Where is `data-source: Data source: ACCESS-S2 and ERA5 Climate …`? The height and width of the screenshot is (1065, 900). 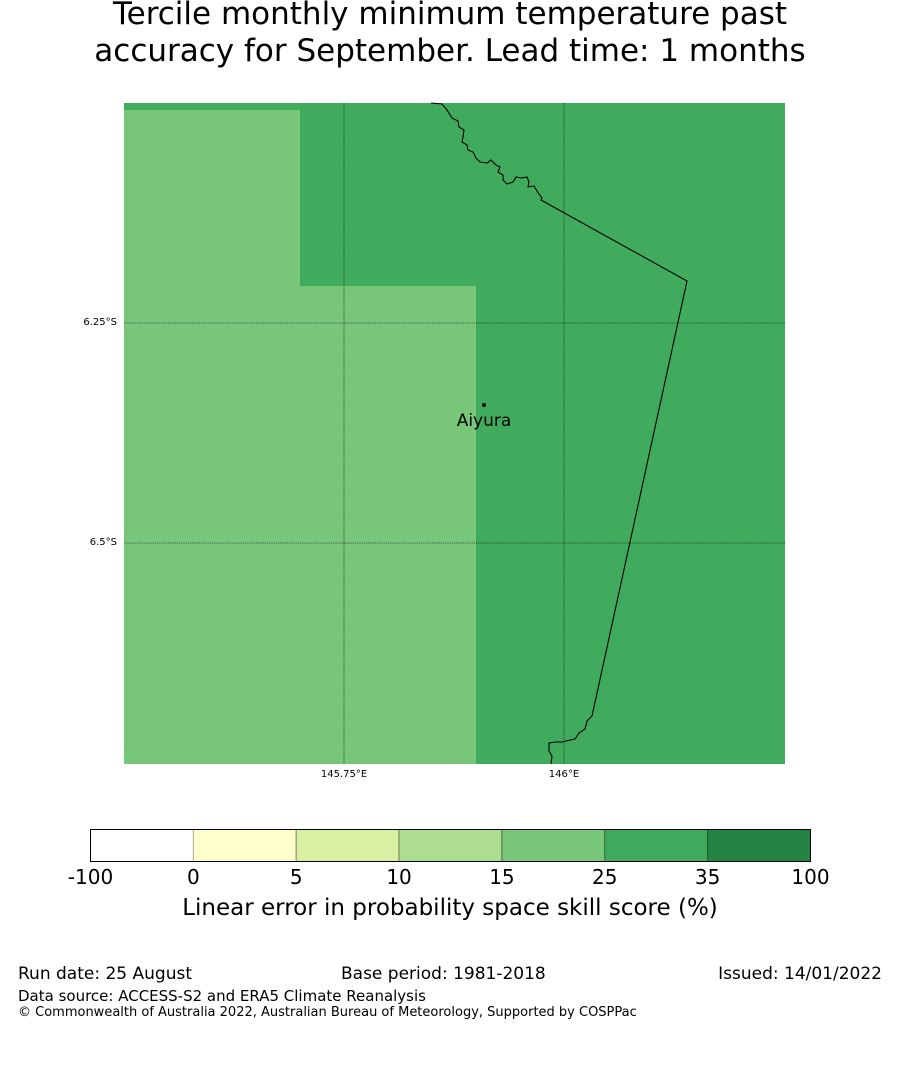 data-source: Data source: ACCESS-S2 and ERA5 Climate … is located at coordinates (222, 996).